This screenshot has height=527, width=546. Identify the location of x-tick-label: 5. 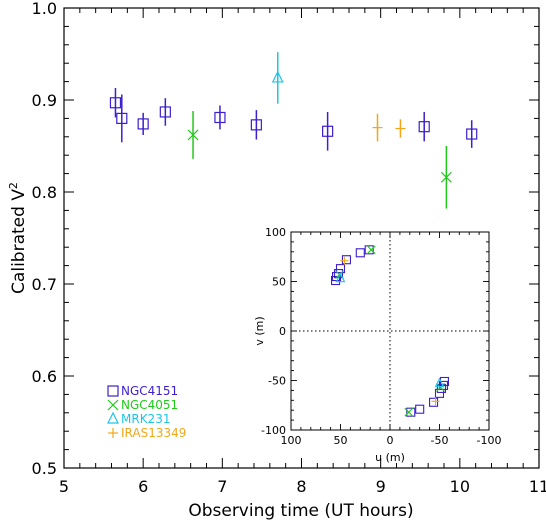
(64, 486).